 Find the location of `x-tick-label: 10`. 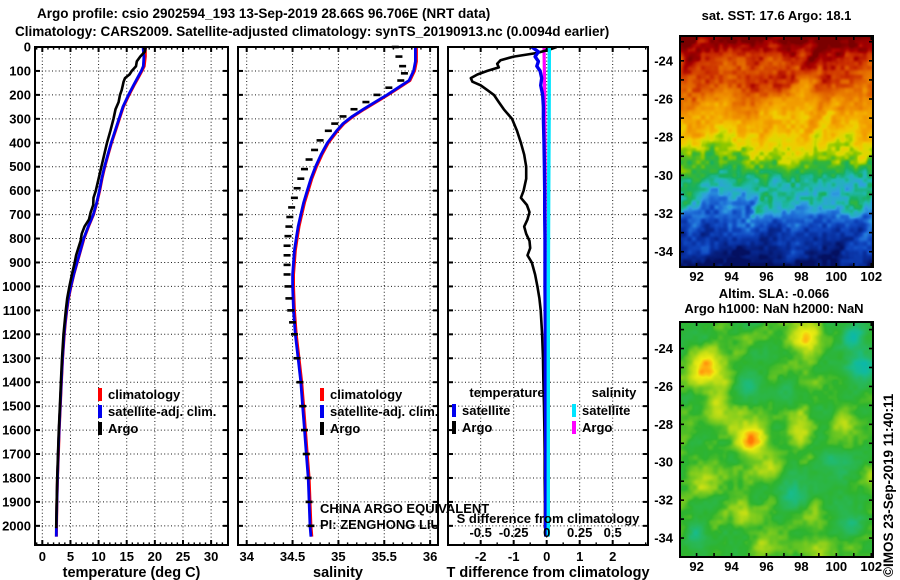

x-tick-label: 10 is located at coordinates (98, 556).